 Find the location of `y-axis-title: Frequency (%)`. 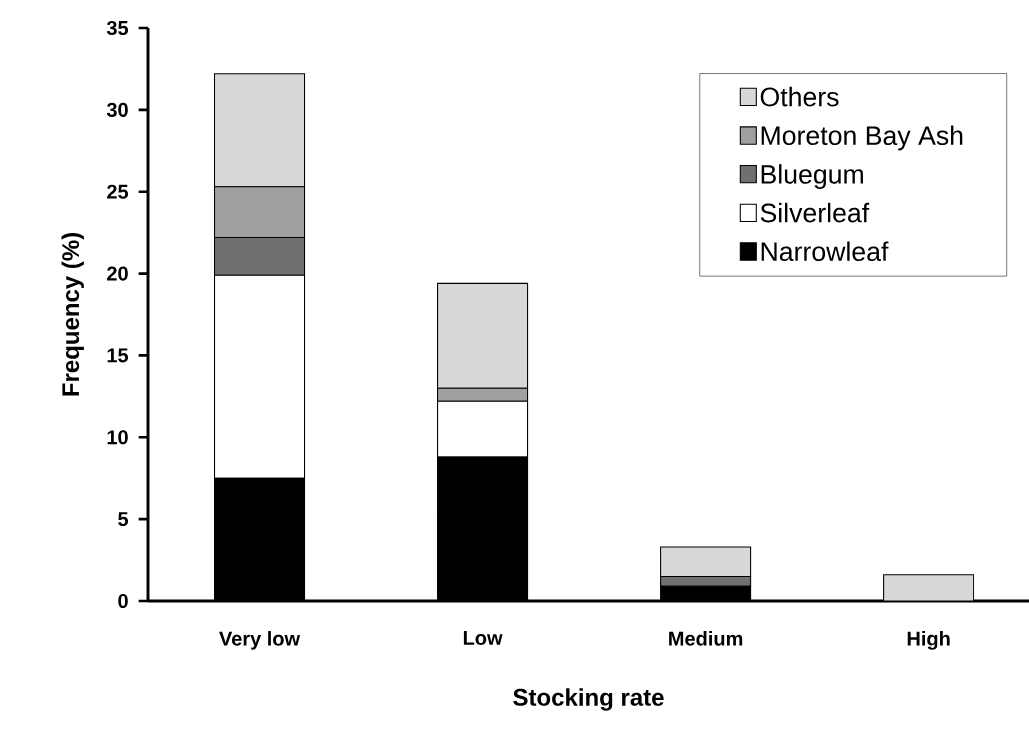

y-axis-title: Frequency (%) is located at coordinates (72, 314).